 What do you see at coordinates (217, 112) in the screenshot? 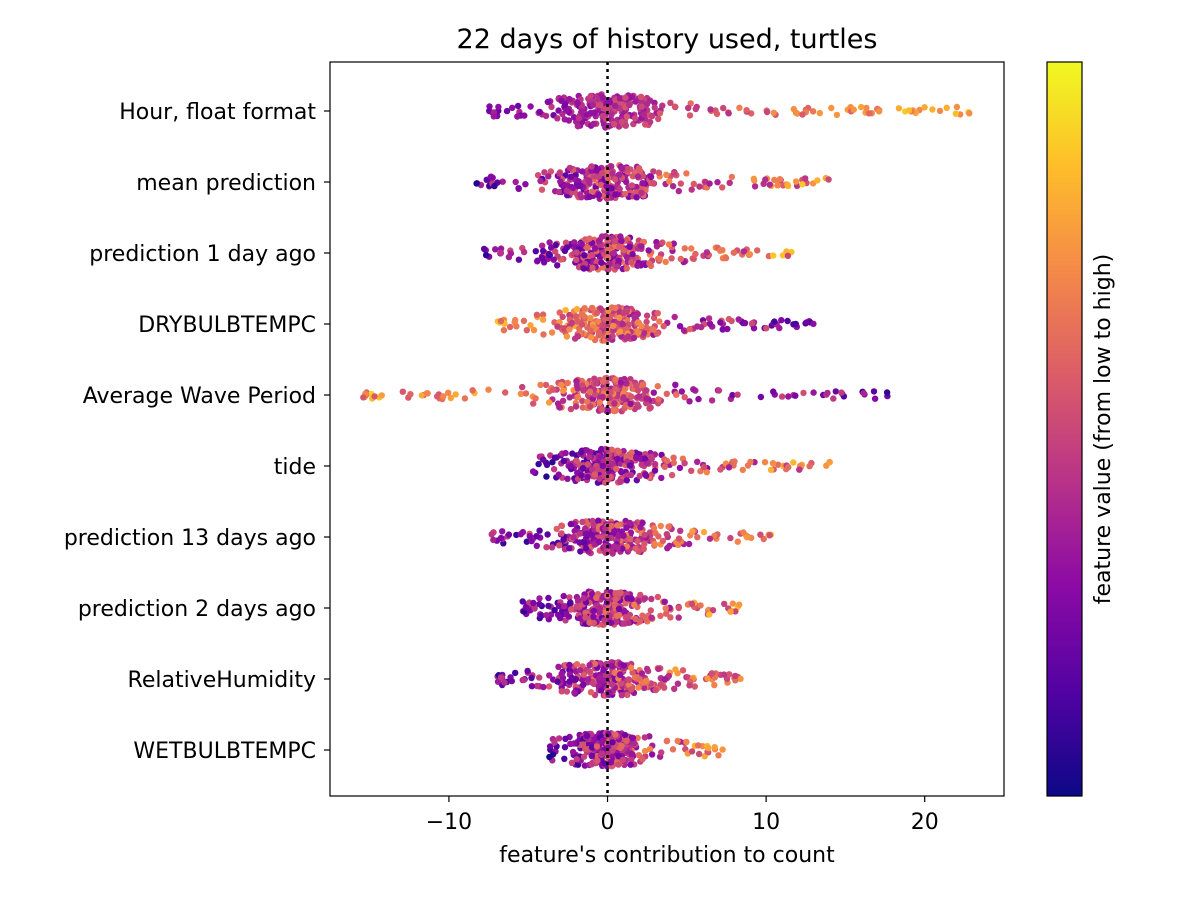
I see `y-tick-label: Hour, float format` at bounding box center [217, 112].